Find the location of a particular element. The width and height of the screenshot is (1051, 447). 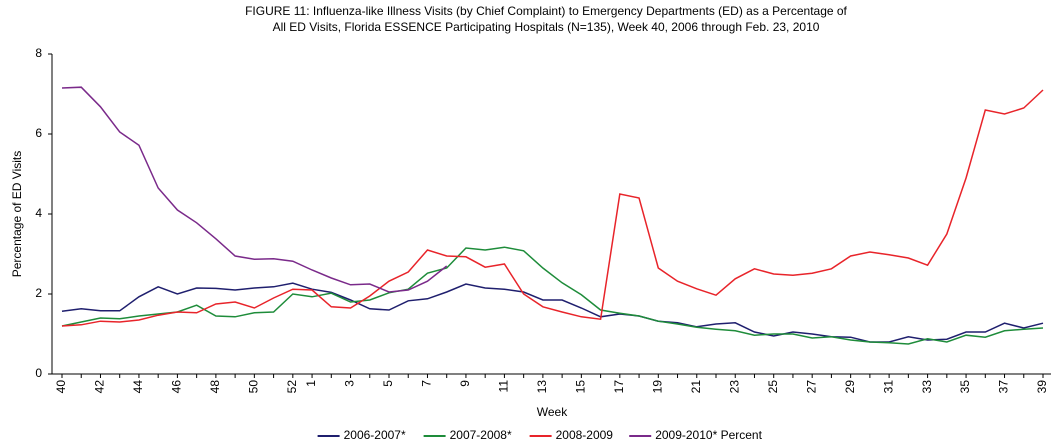

x-tick-label: 13 is located at coordinates (542, 387).